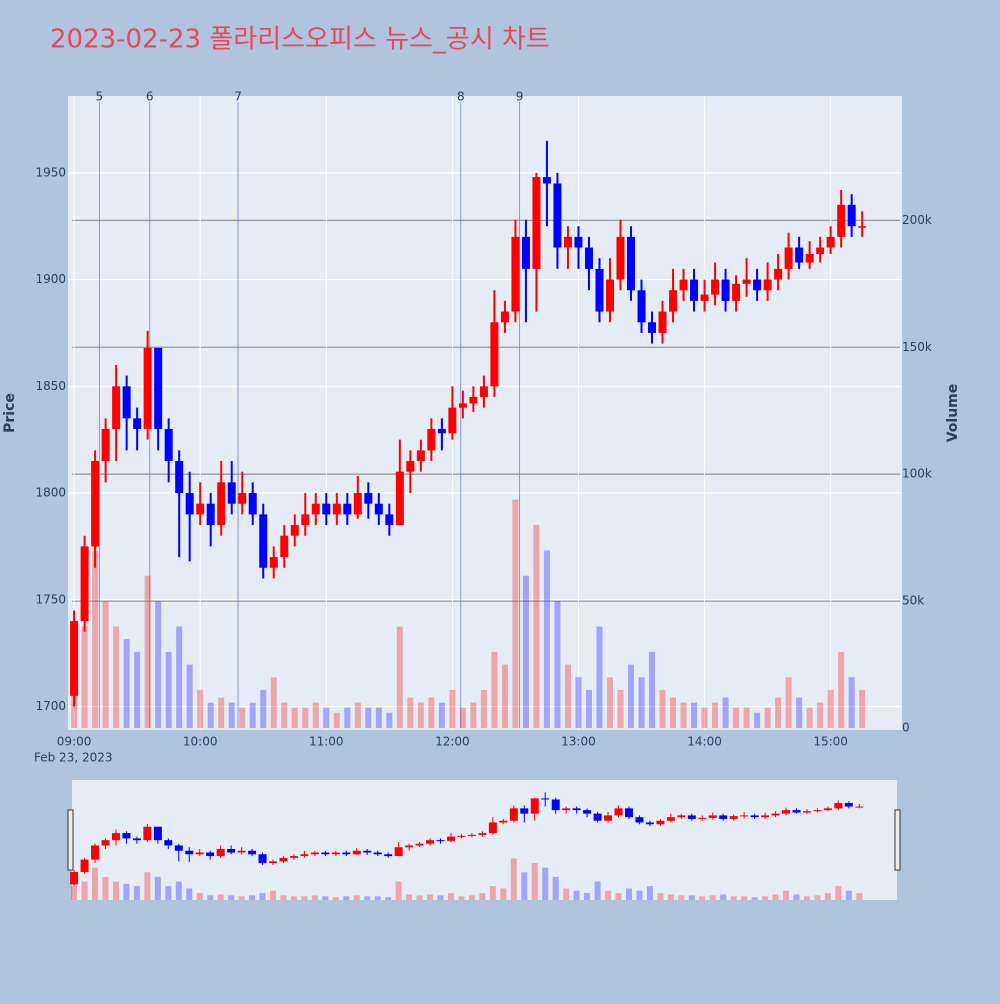 The width and height of the screenshot is (1000, 1004). I want to click on y-tick-label: 1850, so click(50, 386).